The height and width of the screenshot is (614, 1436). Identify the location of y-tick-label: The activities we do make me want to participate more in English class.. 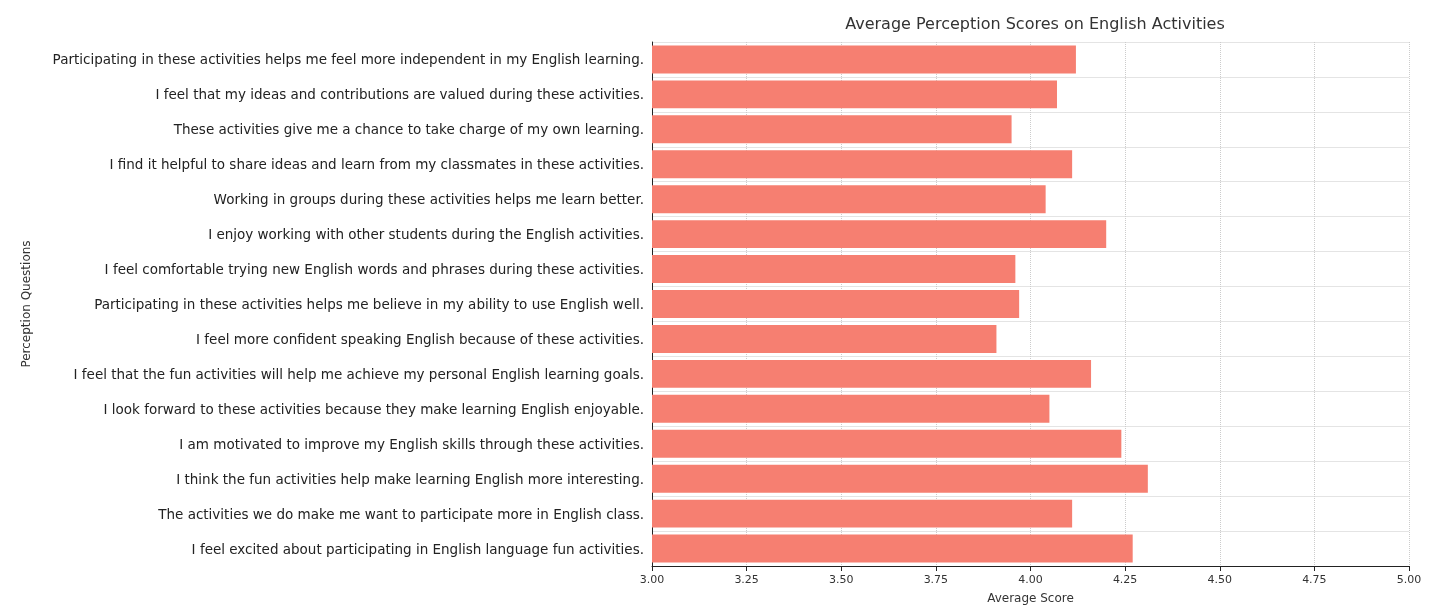
(400, 513).